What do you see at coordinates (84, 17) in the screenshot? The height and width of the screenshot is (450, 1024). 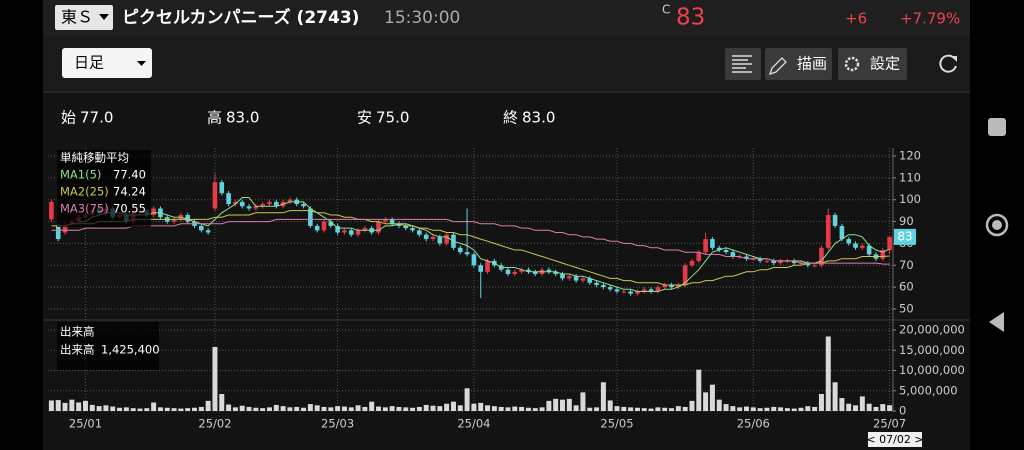 I see `market-dropdown` at bounding box center [84, 17].